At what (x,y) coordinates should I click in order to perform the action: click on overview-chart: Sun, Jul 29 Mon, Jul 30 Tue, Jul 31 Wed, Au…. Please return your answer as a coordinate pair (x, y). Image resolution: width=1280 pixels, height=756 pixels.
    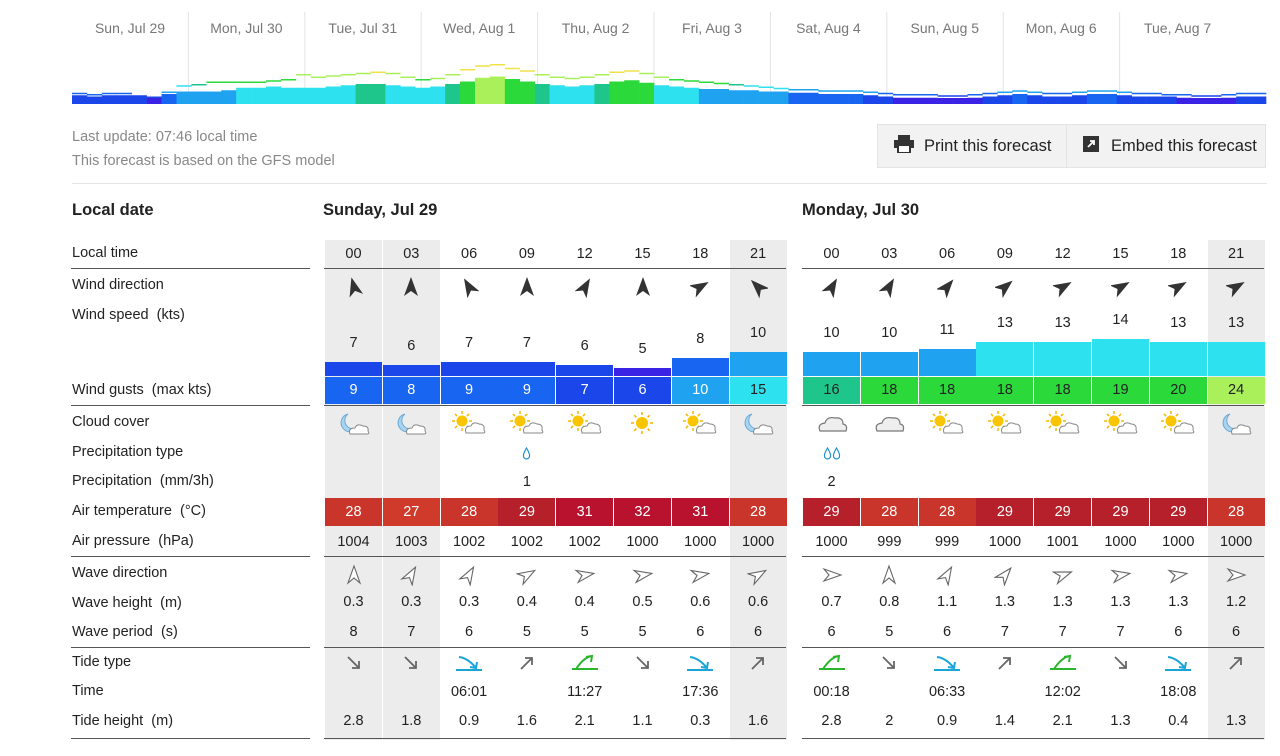
    Looking at the image, I should click on (640, 55).